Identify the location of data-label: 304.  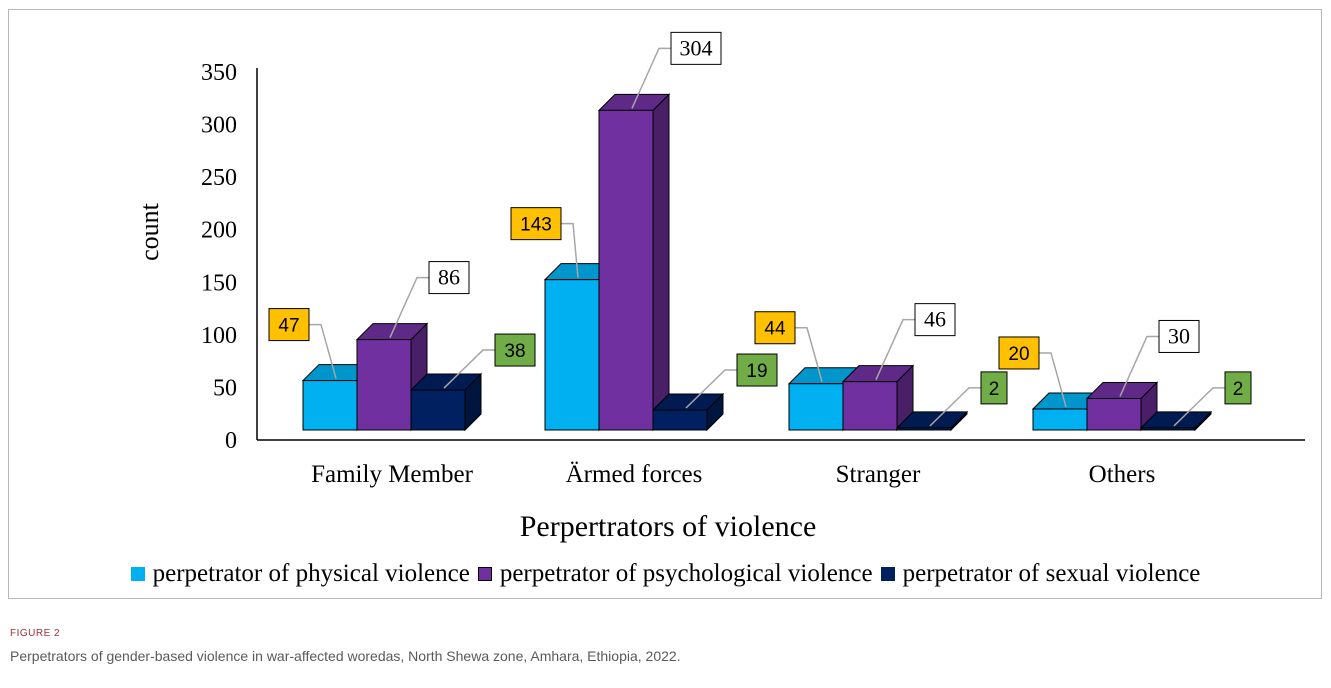
(676, 70).